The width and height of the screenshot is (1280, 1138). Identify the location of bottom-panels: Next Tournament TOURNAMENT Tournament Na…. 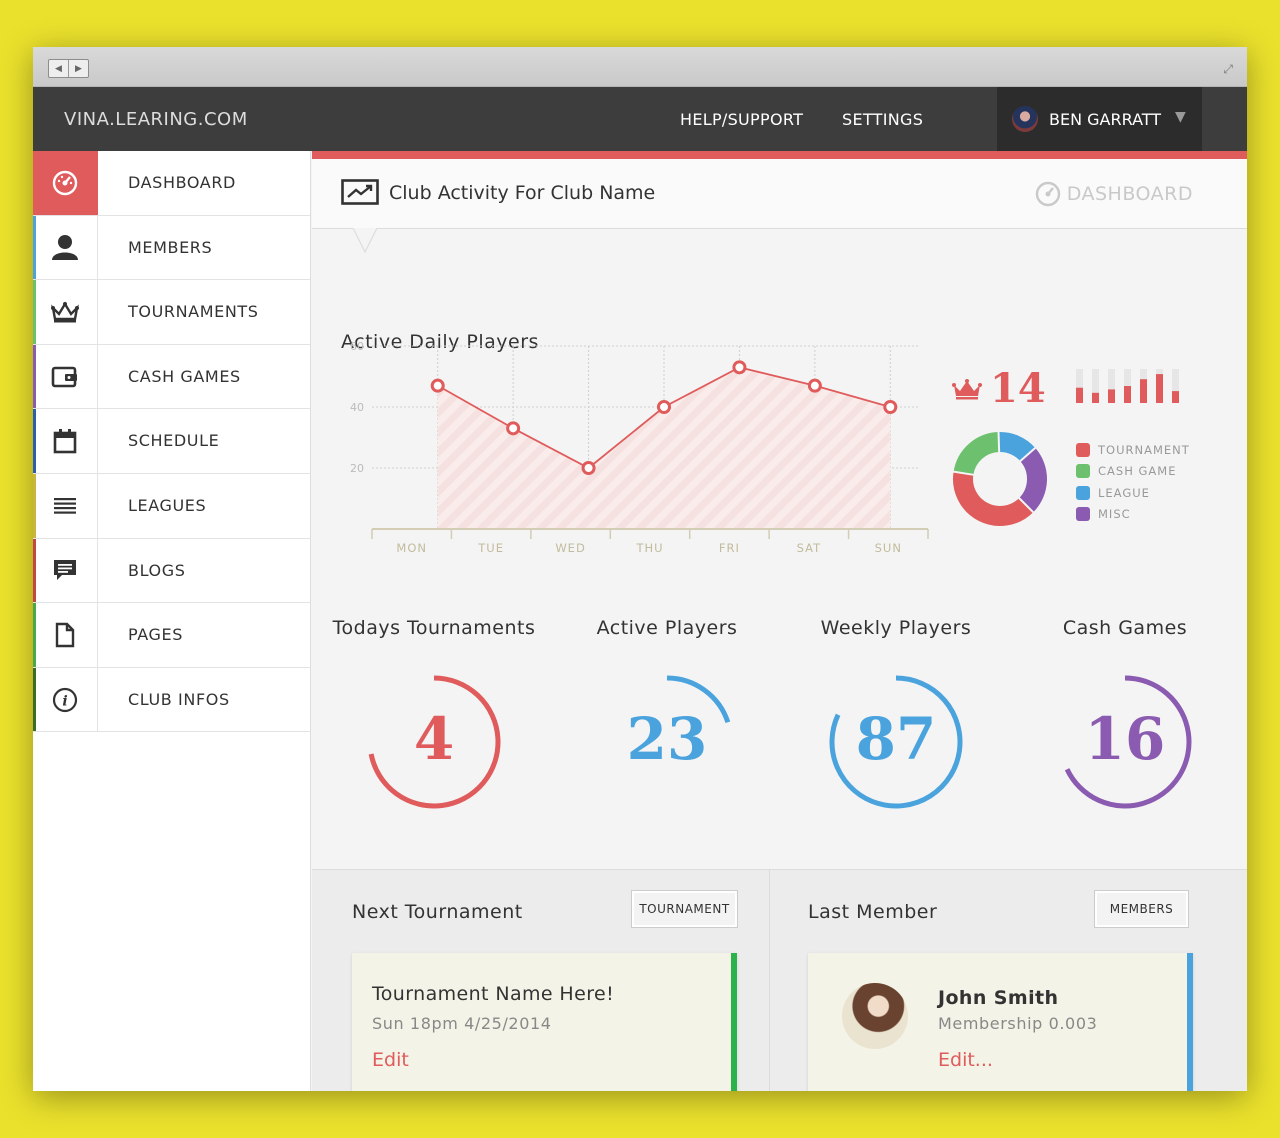
(779, 980).